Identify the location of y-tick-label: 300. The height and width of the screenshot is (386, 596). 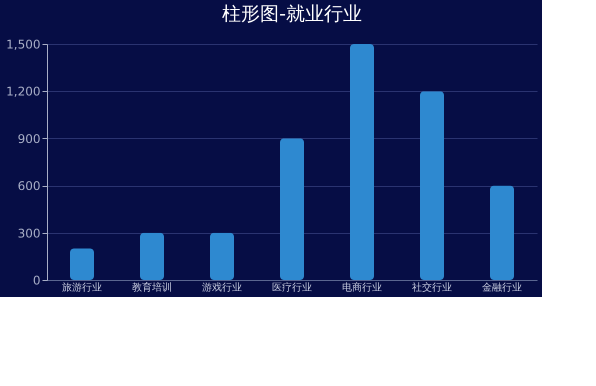
(29, 233).